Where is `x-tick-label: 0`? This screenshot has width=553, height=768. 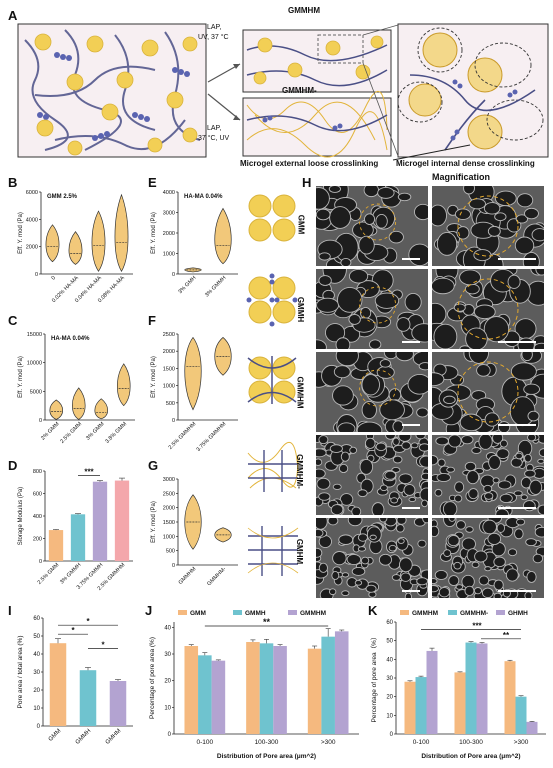 x-tick-label: 0 is located at coordinates (54, 278).